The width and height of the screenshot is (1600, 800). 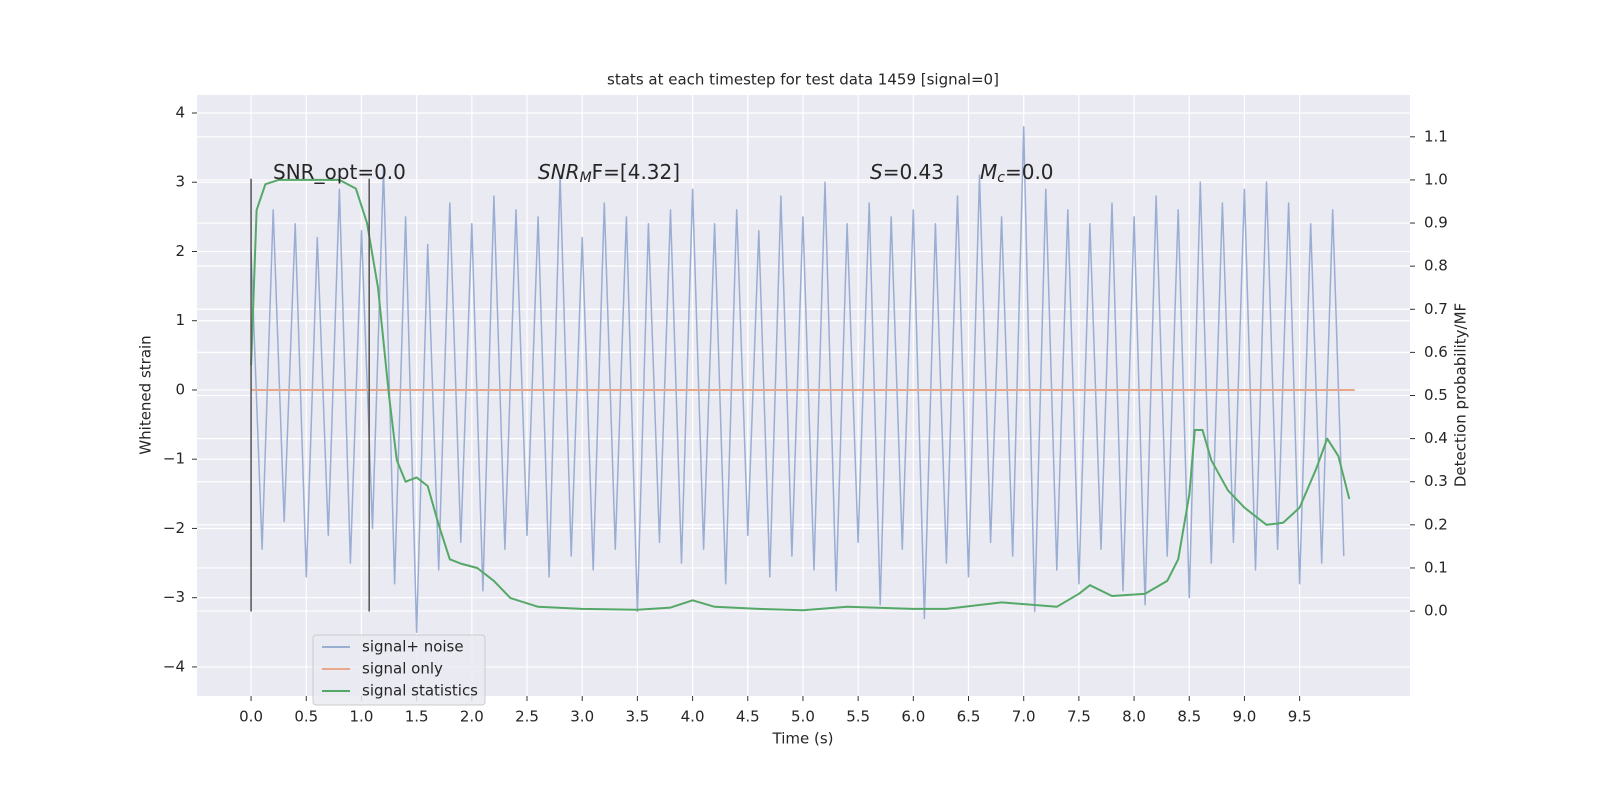 What do you see at coordinates (1436, 179) in the screenshot?
I see `y2-tick-label: 1.0` at bounding box center [1436, 179].